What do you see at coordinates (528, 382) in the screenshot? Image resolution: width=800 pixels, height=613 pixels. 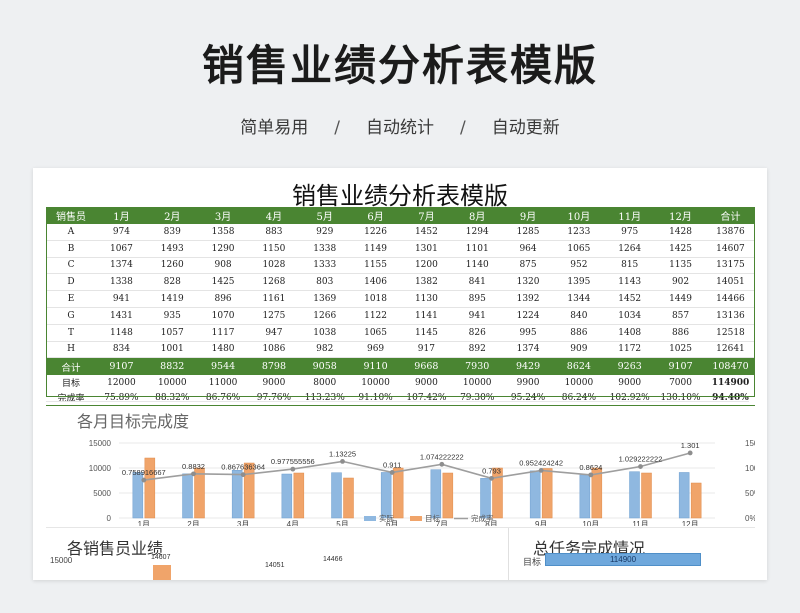 I see `target-cell: 9900` at bounding box center [528, 382].